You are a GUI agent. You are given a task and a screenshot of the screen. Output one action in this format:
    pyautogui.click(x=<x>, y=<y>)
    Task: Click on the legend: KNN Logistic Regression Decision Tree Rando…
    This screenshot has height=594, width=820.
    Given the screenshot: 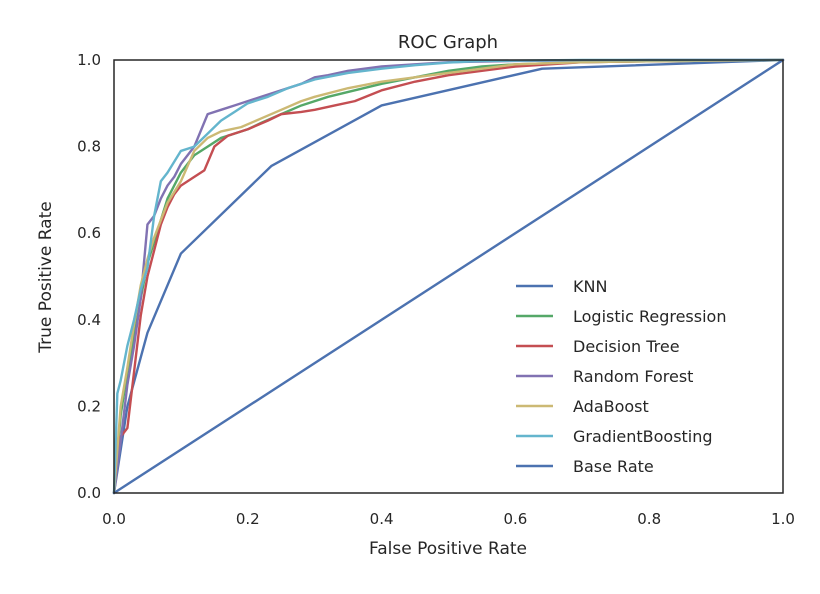 What is the action you would take?
    pyautogui.click(x=621, y=376)
    